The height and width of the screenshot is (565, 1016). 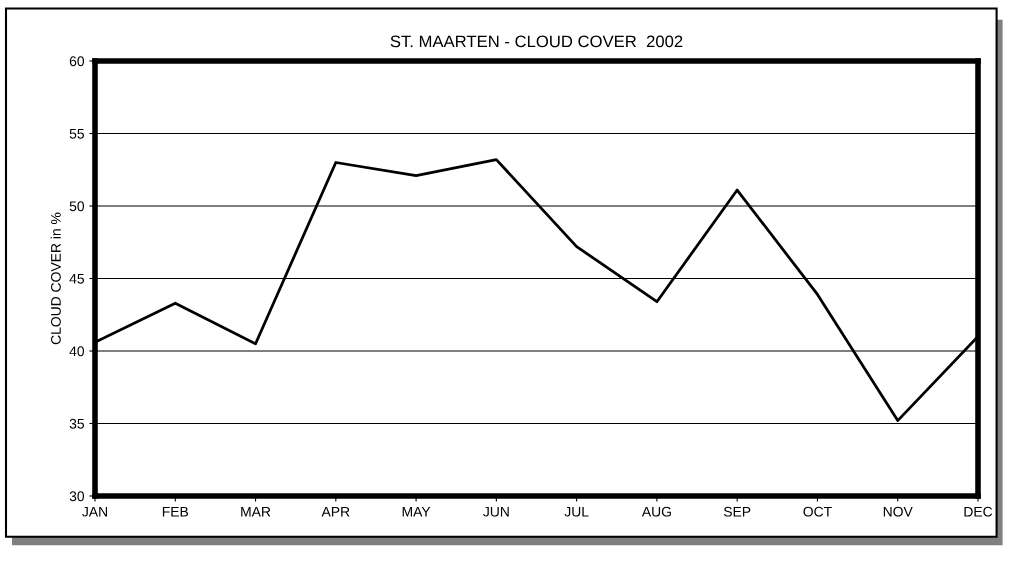 I want to click on y-tick-label: 60, so click(x=77, y=61).